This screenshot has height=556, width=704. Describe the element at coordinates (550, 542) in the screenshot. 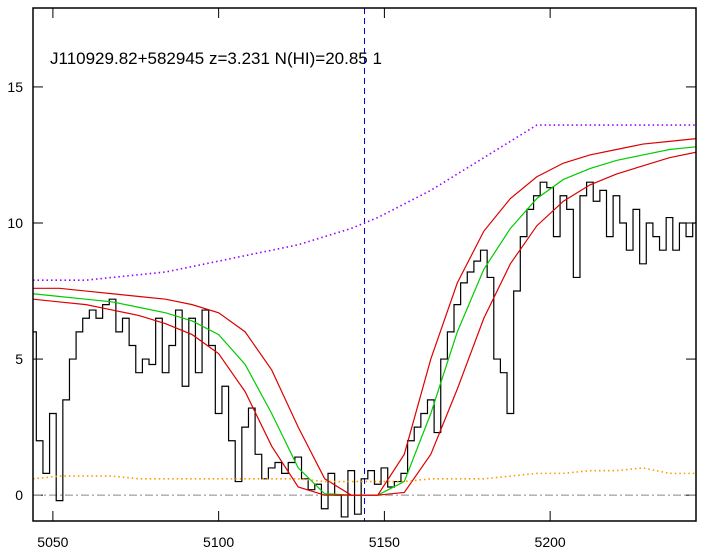

I see `x-tick-label: 5200` at that location.